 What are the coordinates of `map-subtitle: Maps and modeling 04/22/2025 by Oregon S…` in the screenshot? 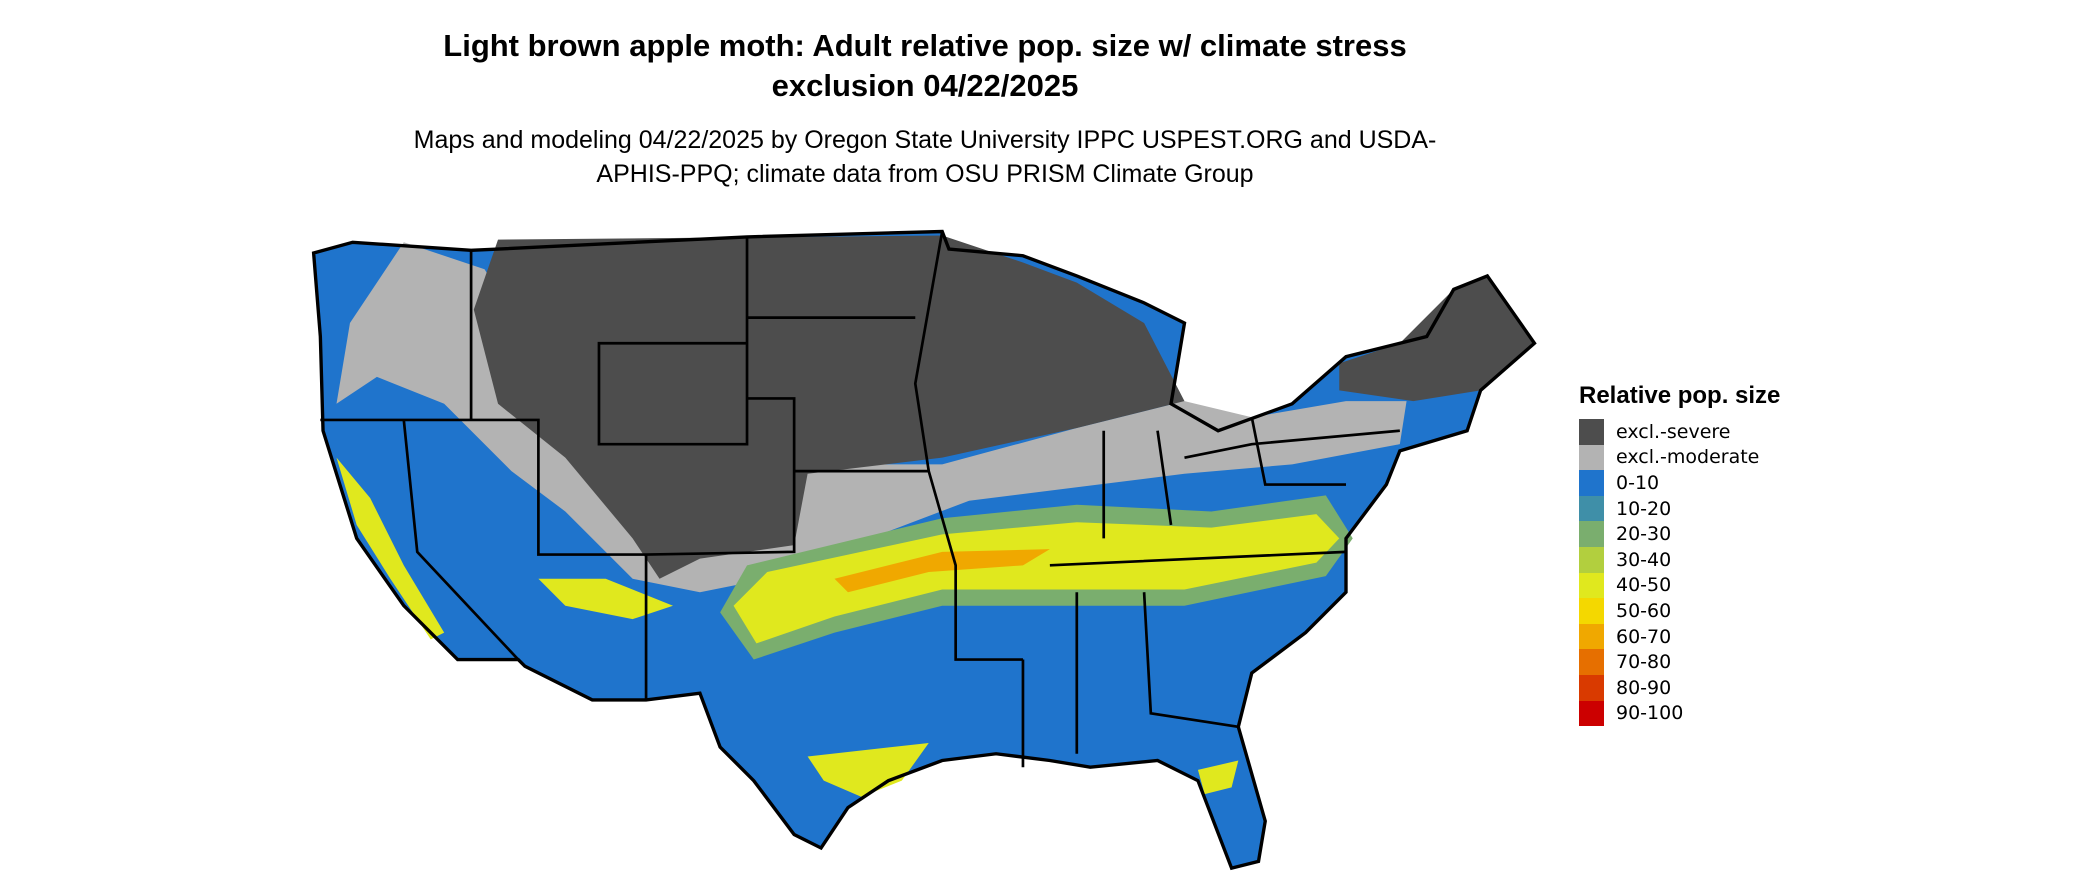 It's located at (925, 157).